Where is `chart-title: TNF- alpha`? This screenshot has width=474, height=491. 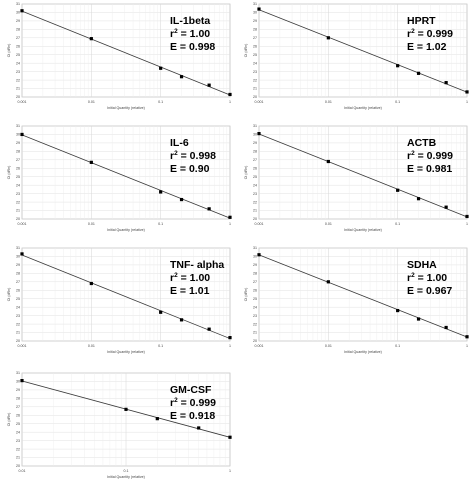
chart-title: TNF- alpha is located at coordinates (197, 265).